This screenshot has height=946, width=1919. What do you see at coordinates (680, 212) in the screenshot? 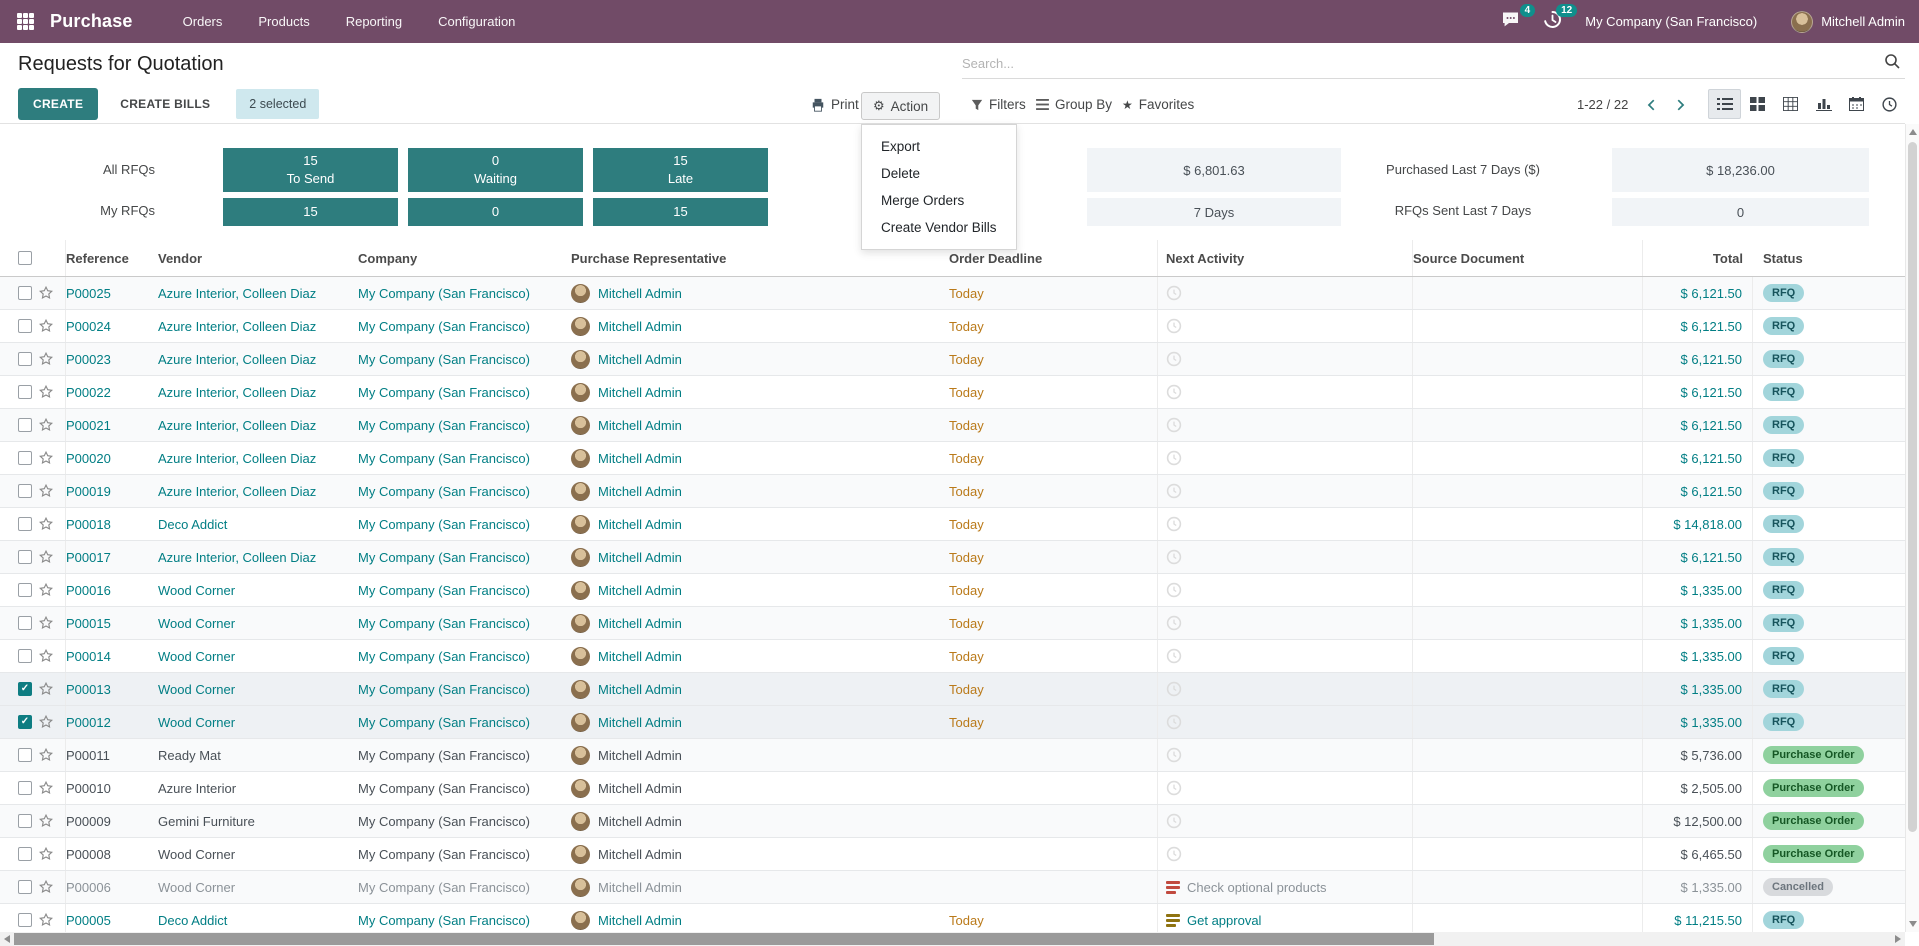
I see `kpi-my-box-2: 15` at bounding box center [680, 212].